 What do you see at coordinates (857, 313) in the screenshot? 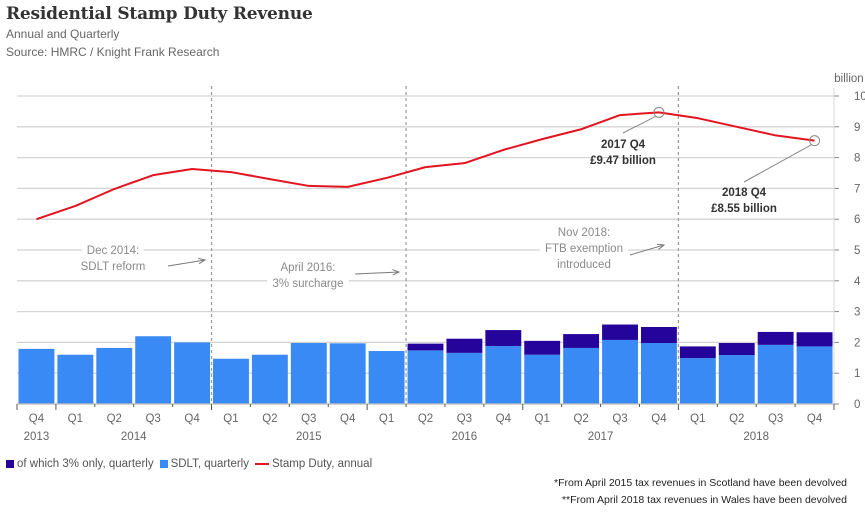
I see `y-tick-label: 3` at bounding box center [857, 313].